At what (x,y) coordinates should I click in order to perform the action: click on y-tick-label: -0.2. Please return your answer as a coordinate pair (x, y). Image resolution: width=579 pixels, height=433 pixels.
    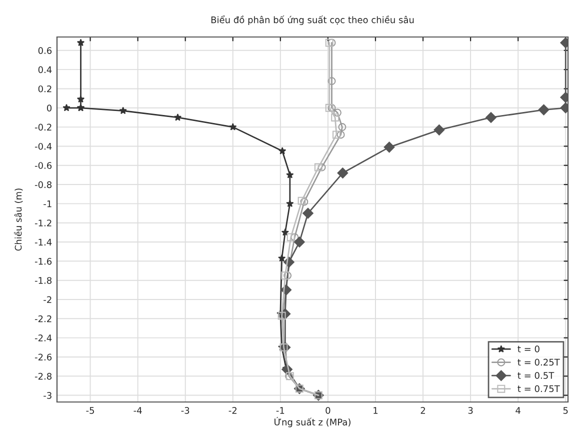
    Looking at the image, I should click on (43, 127).